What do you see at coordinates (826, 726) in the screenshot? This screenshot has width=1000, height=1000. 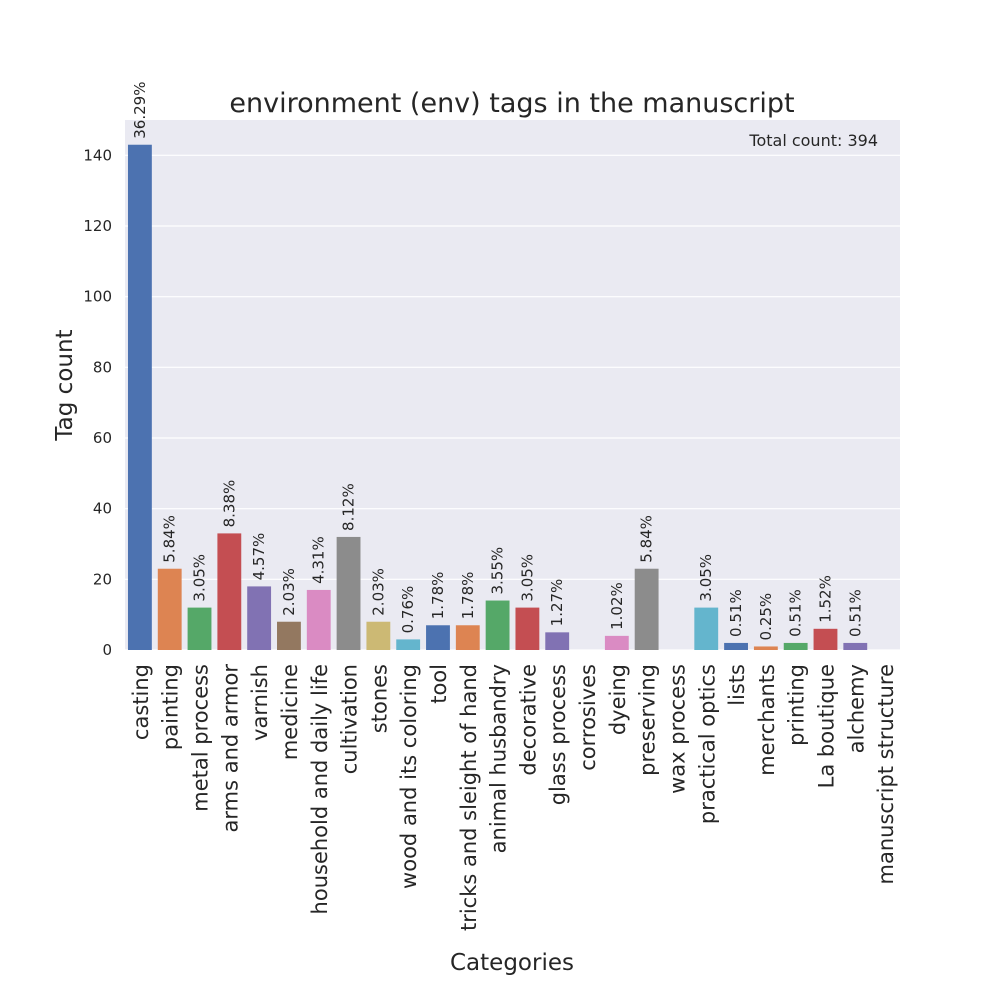 I see `x-tick-label: La boutique` at bounding box center [826, 726].